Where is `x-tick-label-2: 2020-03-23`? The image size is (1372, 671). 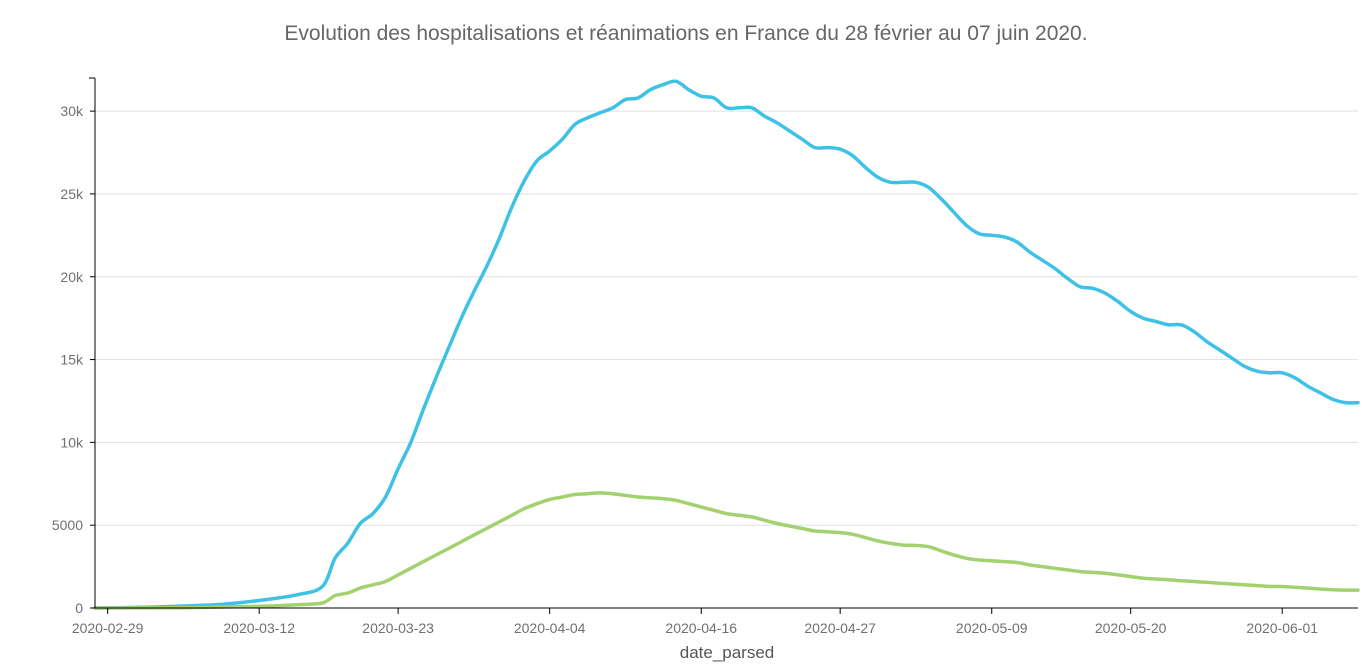
x-tick-label-2: 2020-03-23 is located at coordinates (398, 628).